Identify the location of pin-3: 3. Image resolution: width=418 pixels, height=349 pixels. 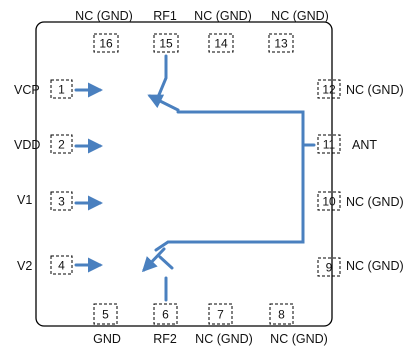
(61, 201).